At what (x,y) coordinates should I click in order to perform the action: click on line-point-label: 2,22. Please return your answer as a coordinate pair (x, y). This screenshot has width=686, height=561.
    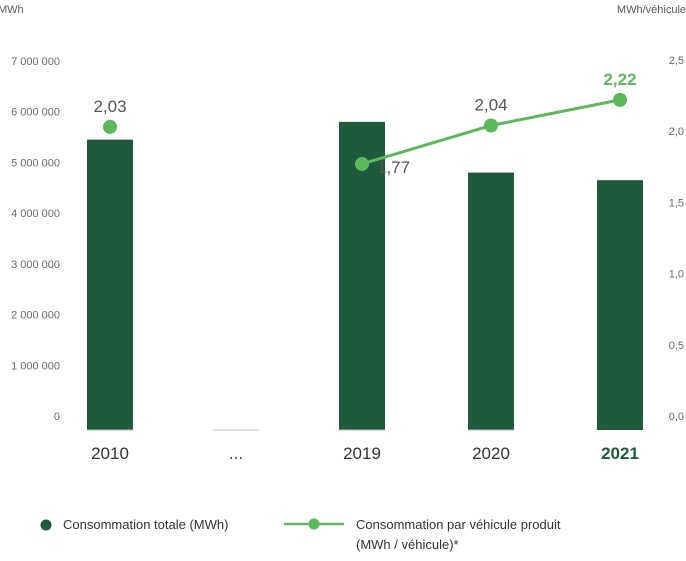
    Looking at the image, I should click on (619, 79).